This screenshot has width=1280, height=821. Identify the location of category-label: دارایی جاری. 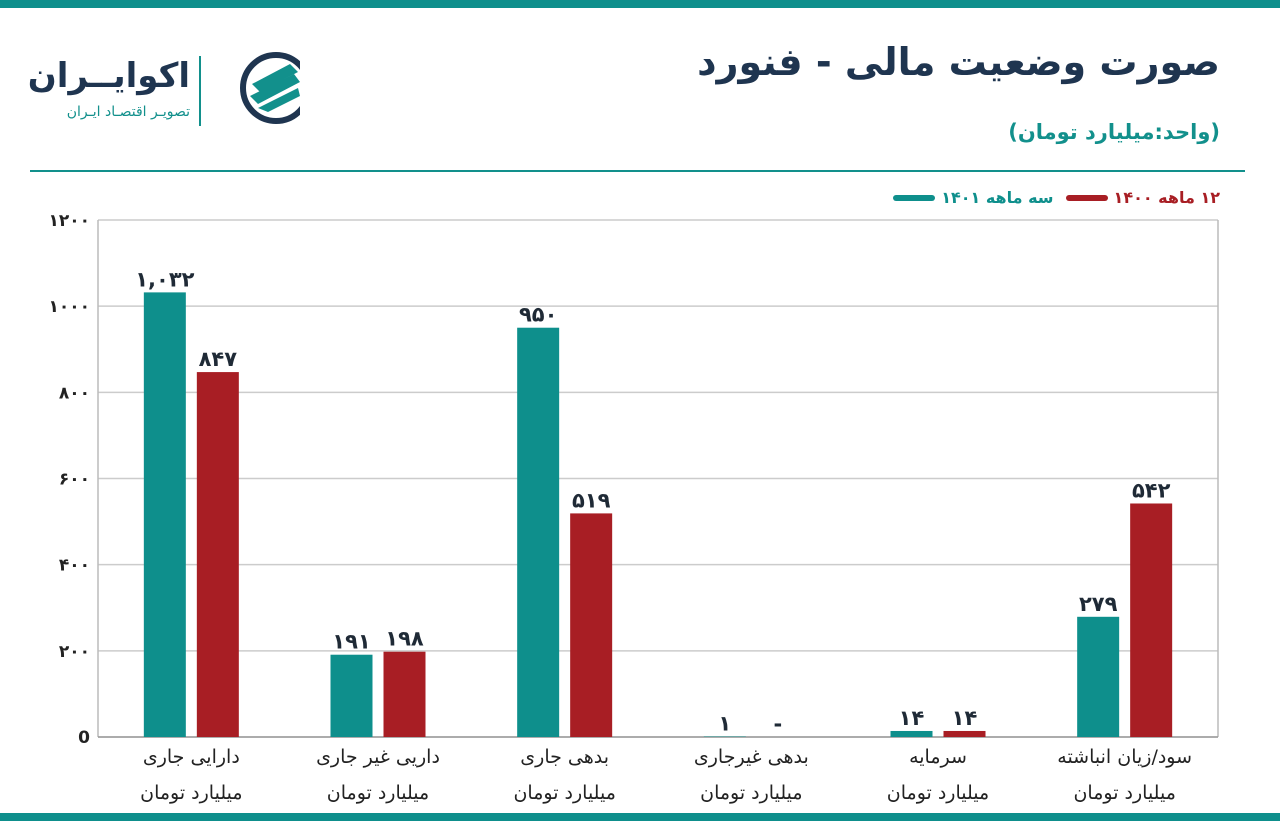
(191, 757).